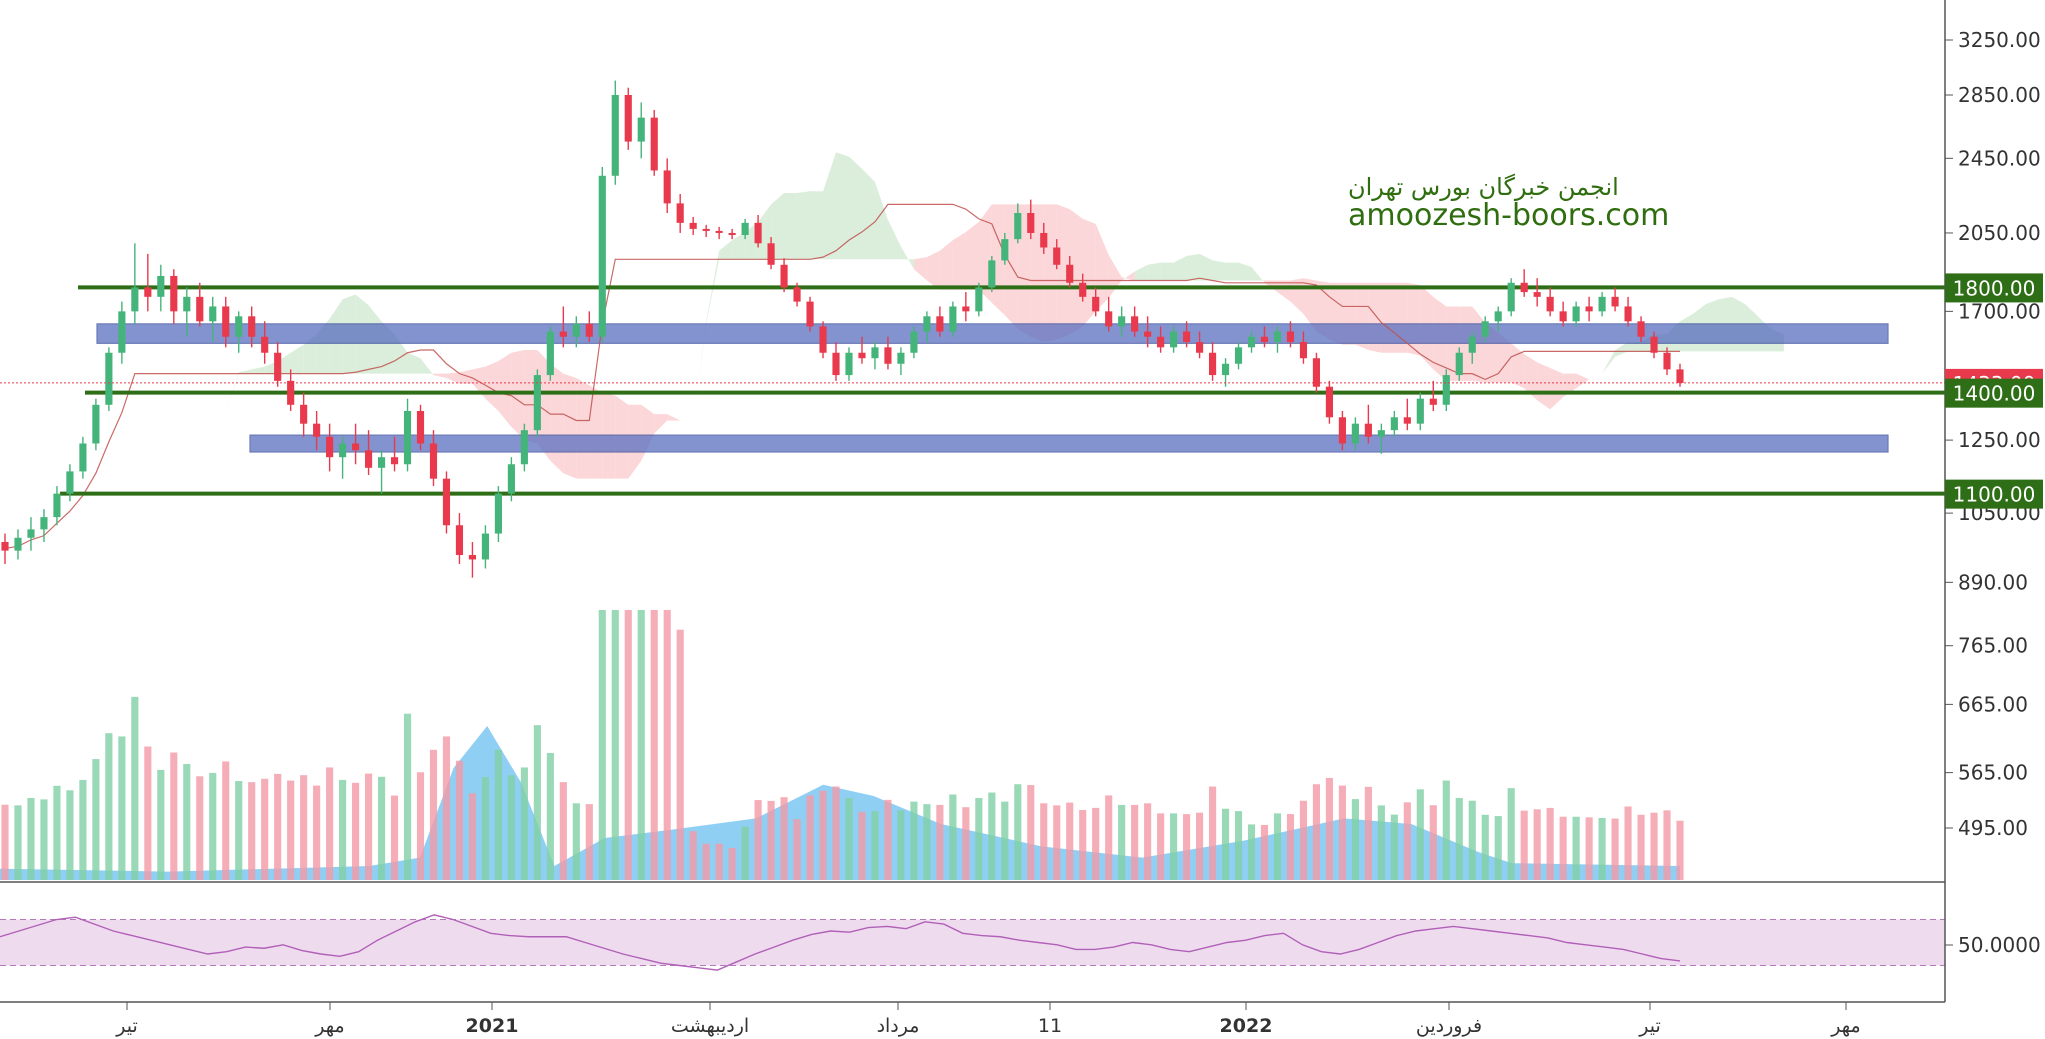  Describe the element at coordinates (1994, 288) in the screenshot. I see `price-tag-box` at that location.